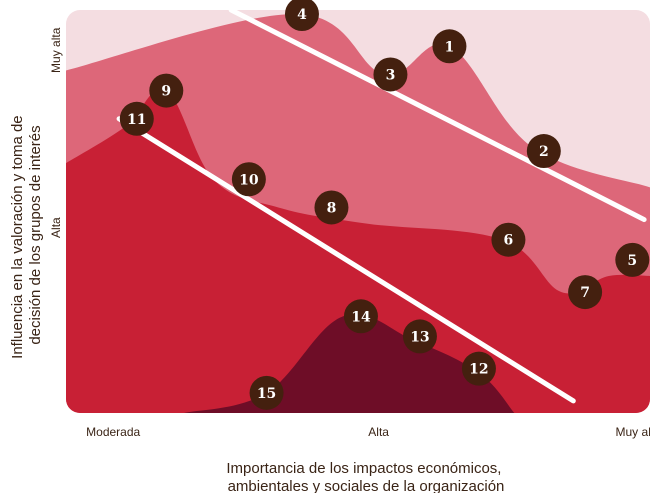  I want to click on data-point-3: 3, so click(390, 74).